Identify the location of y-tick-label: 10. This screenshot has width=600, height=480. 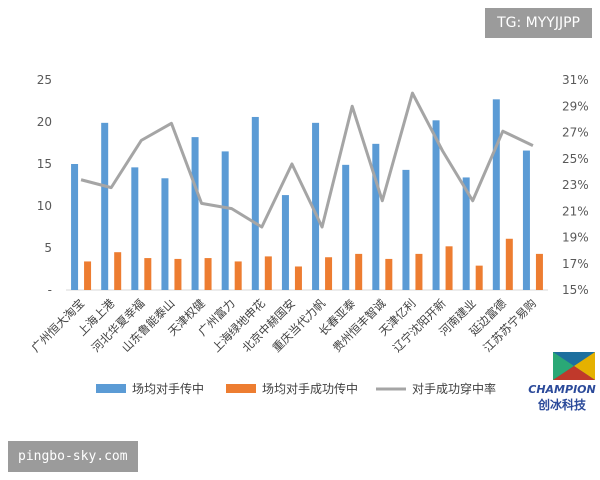
(44, 206).